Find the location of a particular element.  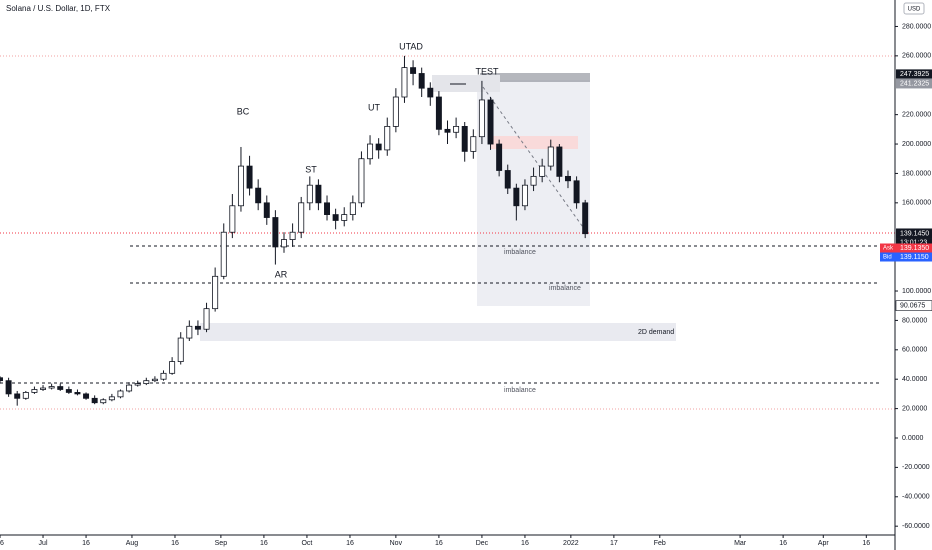

bid-tag is located at coordinates (906, 257).